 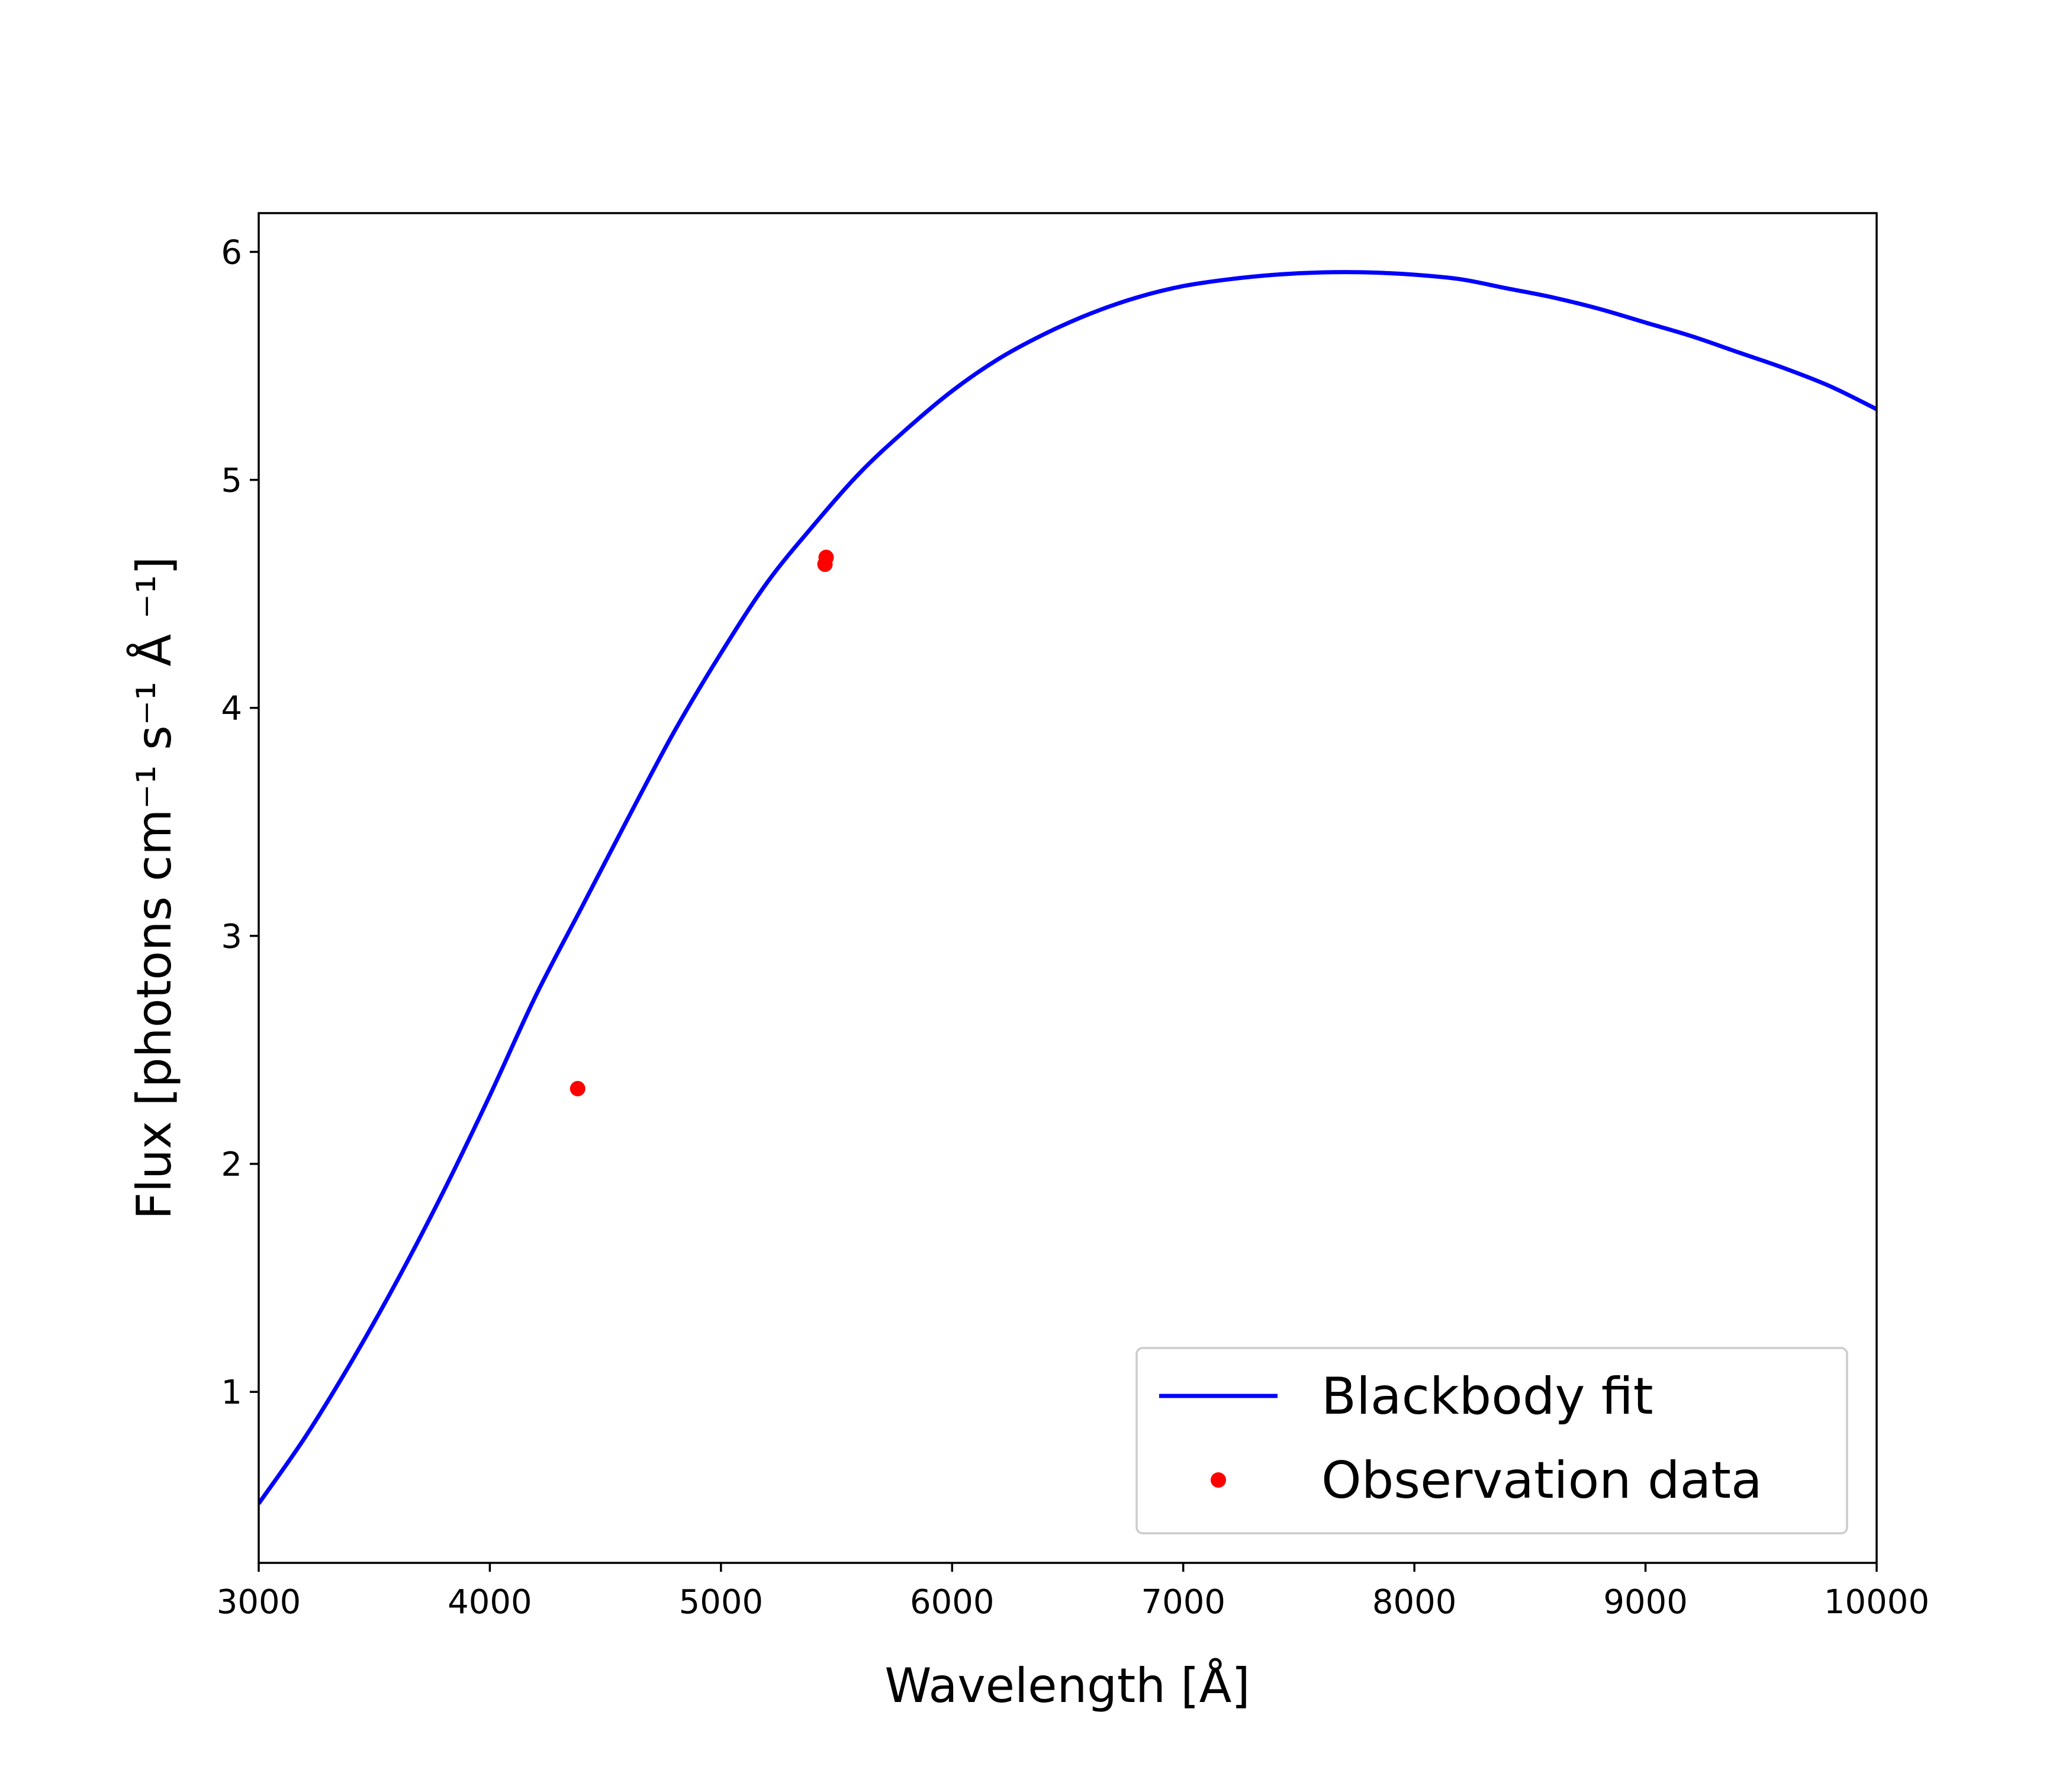 What do you see at coordinates (231, 937) in the screenshot?
I see `y-tick-label: 3` at bounding box center [231, 937].